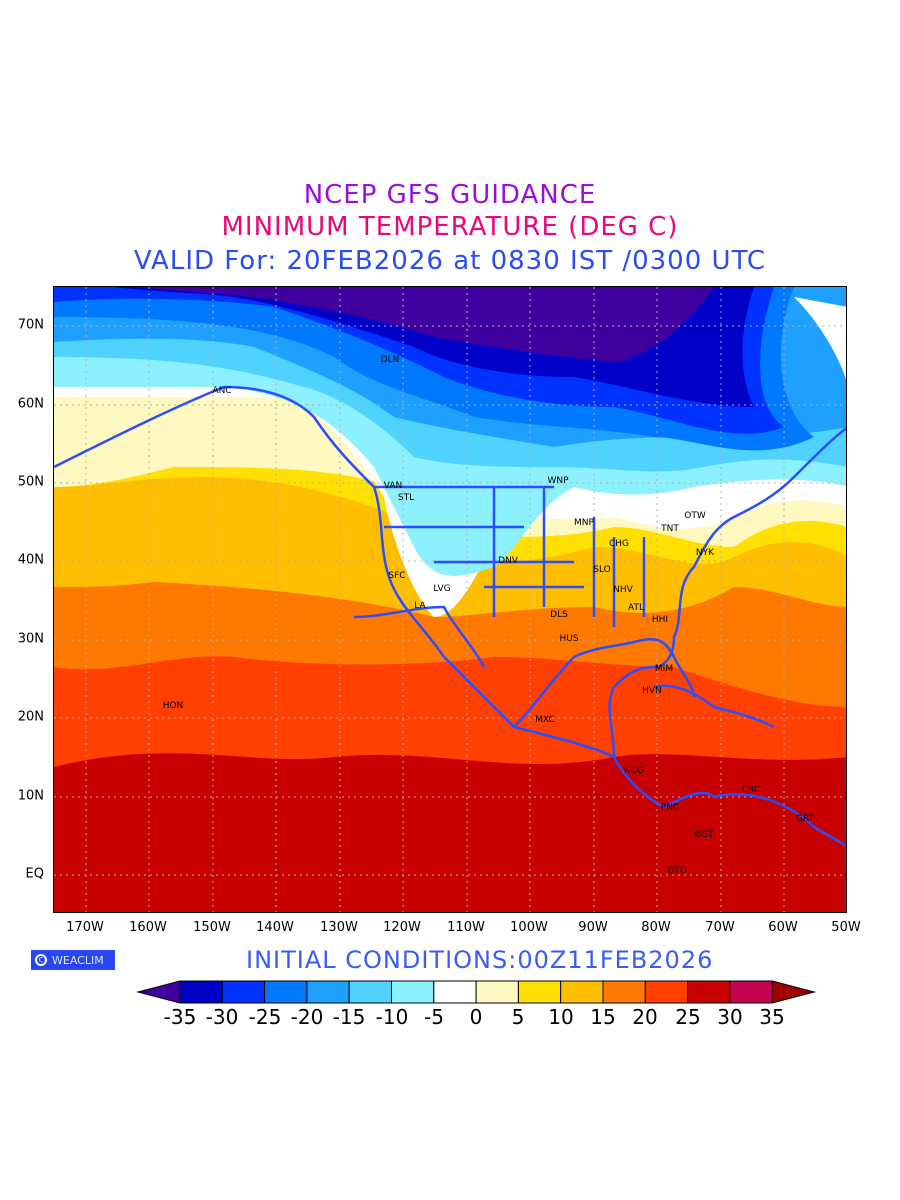  I want to click on lat-label: 10N, so click(30, 796).